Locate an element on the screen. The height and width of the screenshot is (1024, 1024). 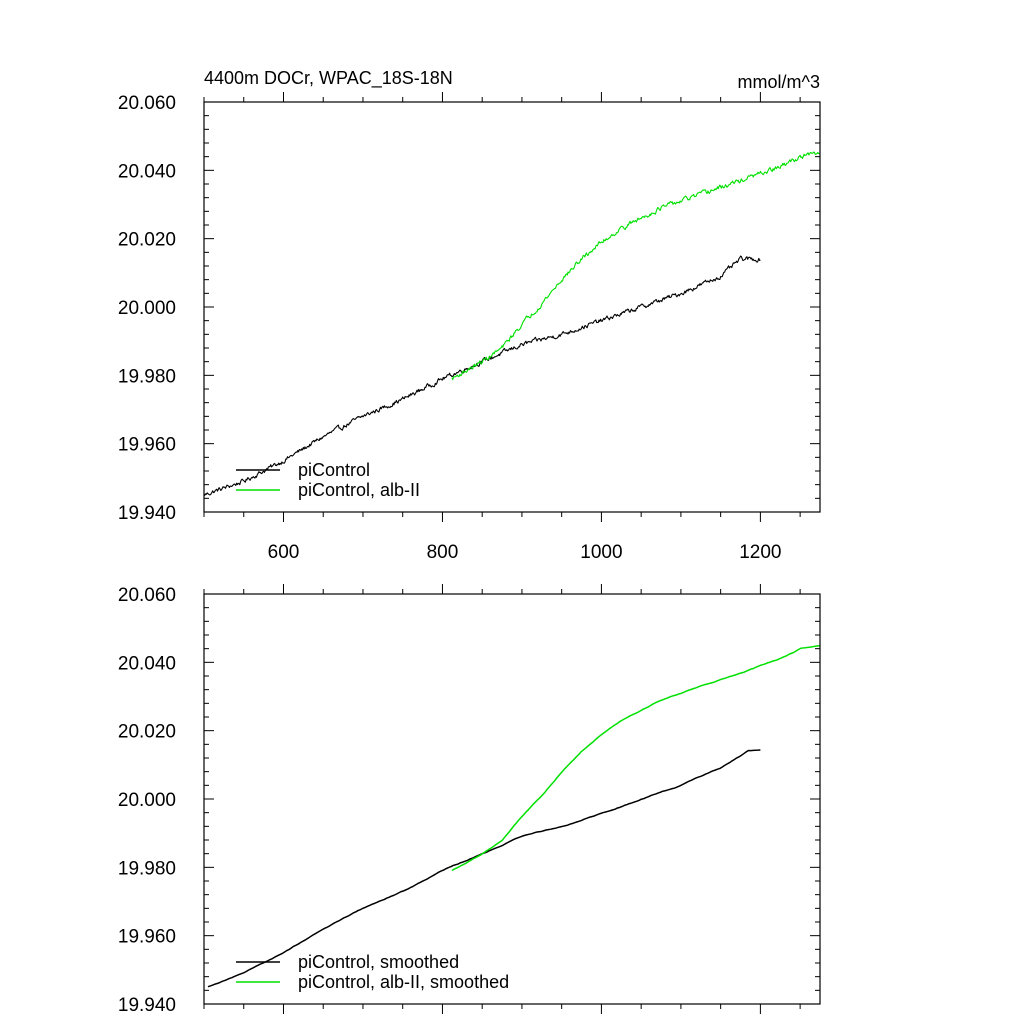
series-line-picontrol-alb-ii-smoothed is located at coordinates (636, 758).